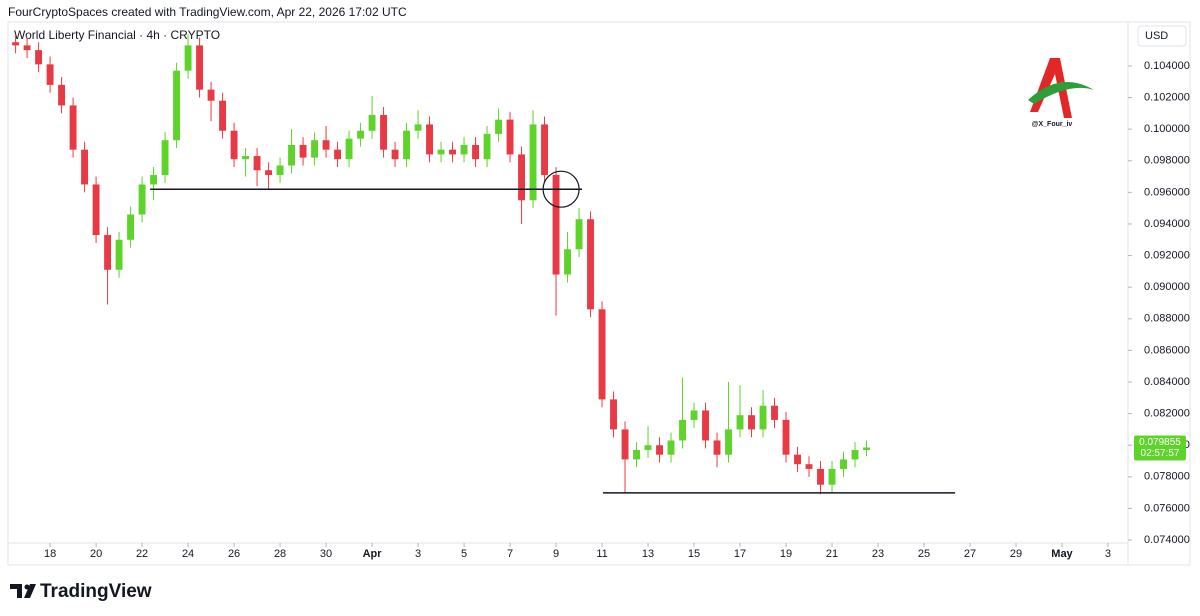 The width and height of the screenshot is (1200, 616). I want to click on x-tick-label: May, so click(1062, 554).